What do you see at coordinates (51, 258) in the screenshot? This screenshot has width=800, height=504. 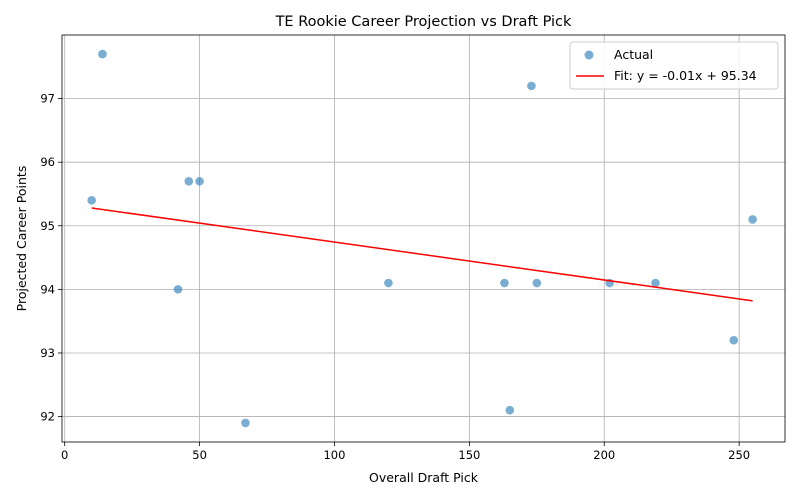 I see `y-axis-ticks: 92 93 94 95 96 97` at bounding box center [51, 258].